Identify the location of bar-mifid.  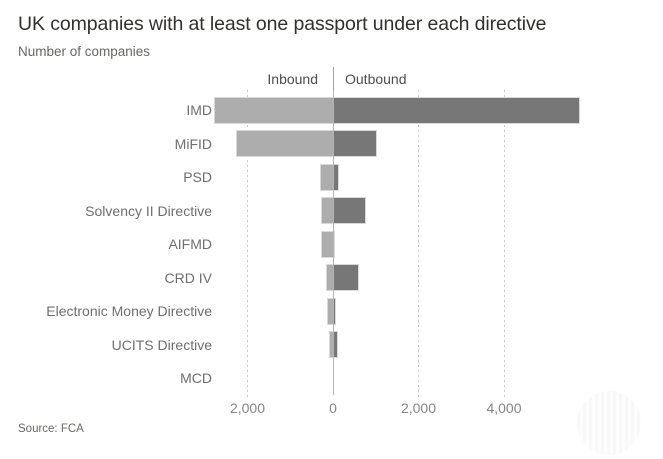
(306, 143).